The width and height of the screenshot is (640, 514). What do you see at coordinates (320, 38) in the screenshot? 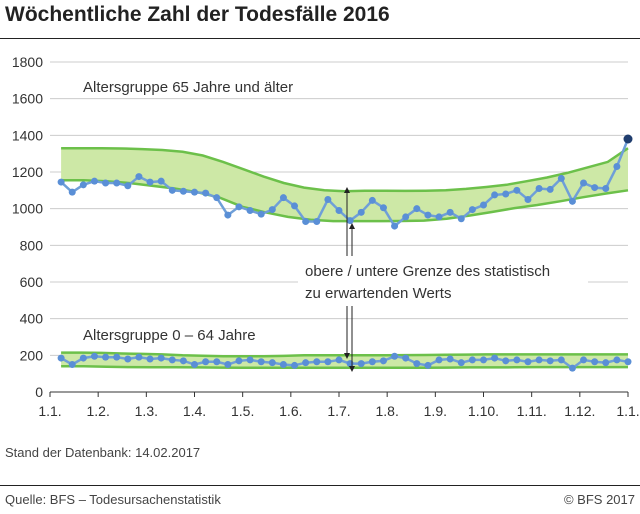
I see `title-rule` at bounding box center [320, 38].